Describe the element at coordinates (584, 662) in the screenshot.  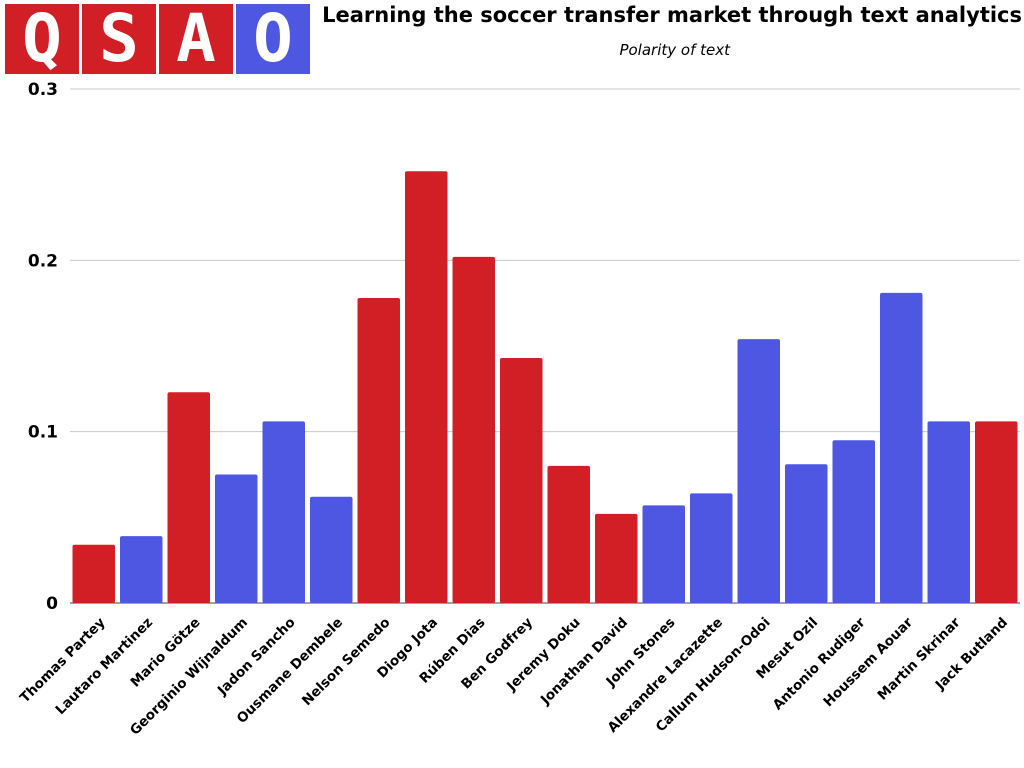
I see `x-tick-label: Jonathan David` at that location.